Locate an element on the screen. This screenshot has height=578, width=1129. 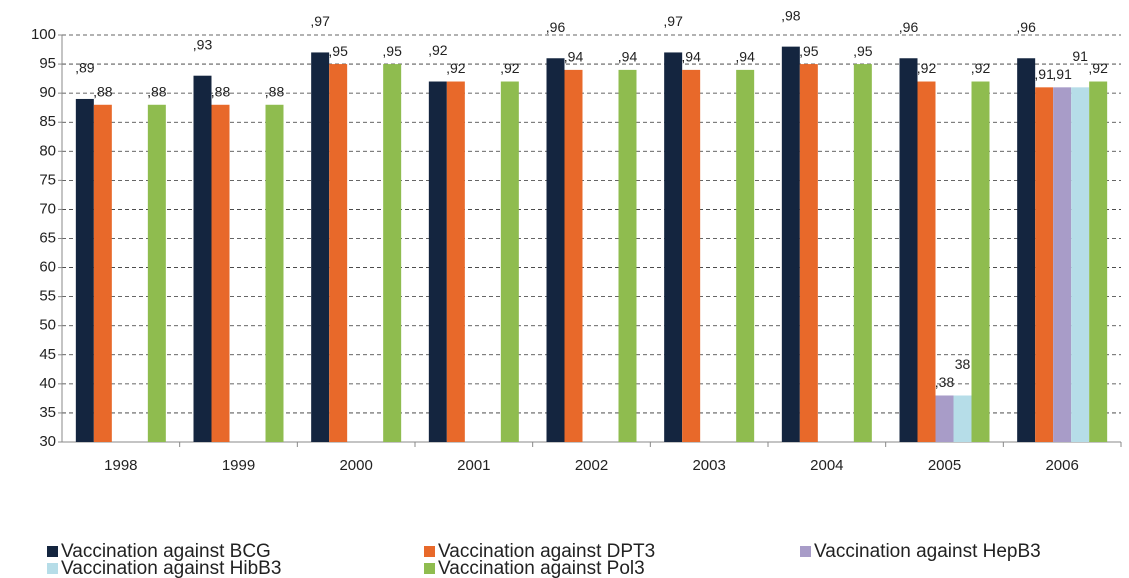
y-tick-label: 55 is located at coordinates (47, 296).